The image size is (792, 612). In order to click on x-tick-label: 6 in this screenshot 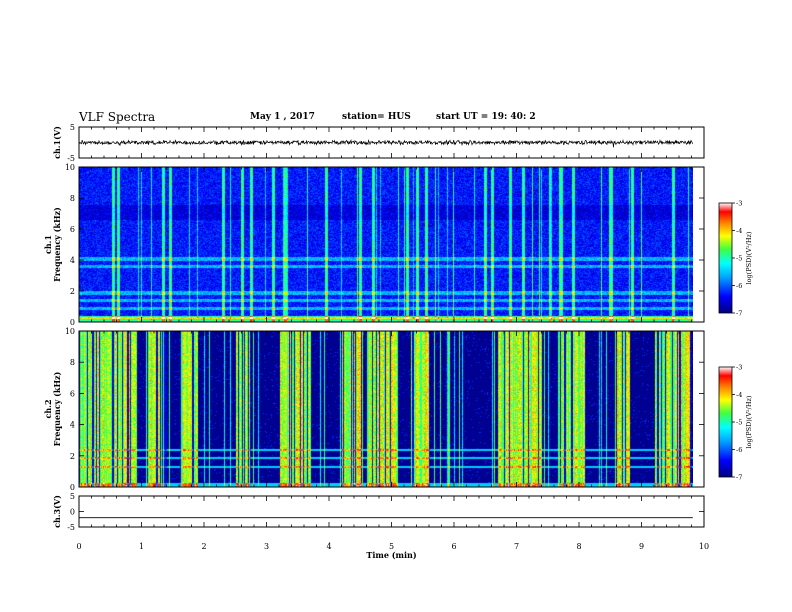, I will do `click(453, 546)`.